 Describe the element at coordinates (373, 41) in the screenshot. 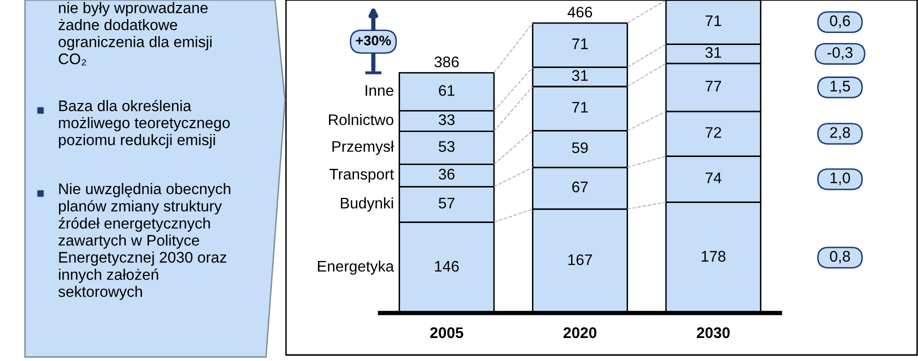

I see `annotation: +30%` at that location.